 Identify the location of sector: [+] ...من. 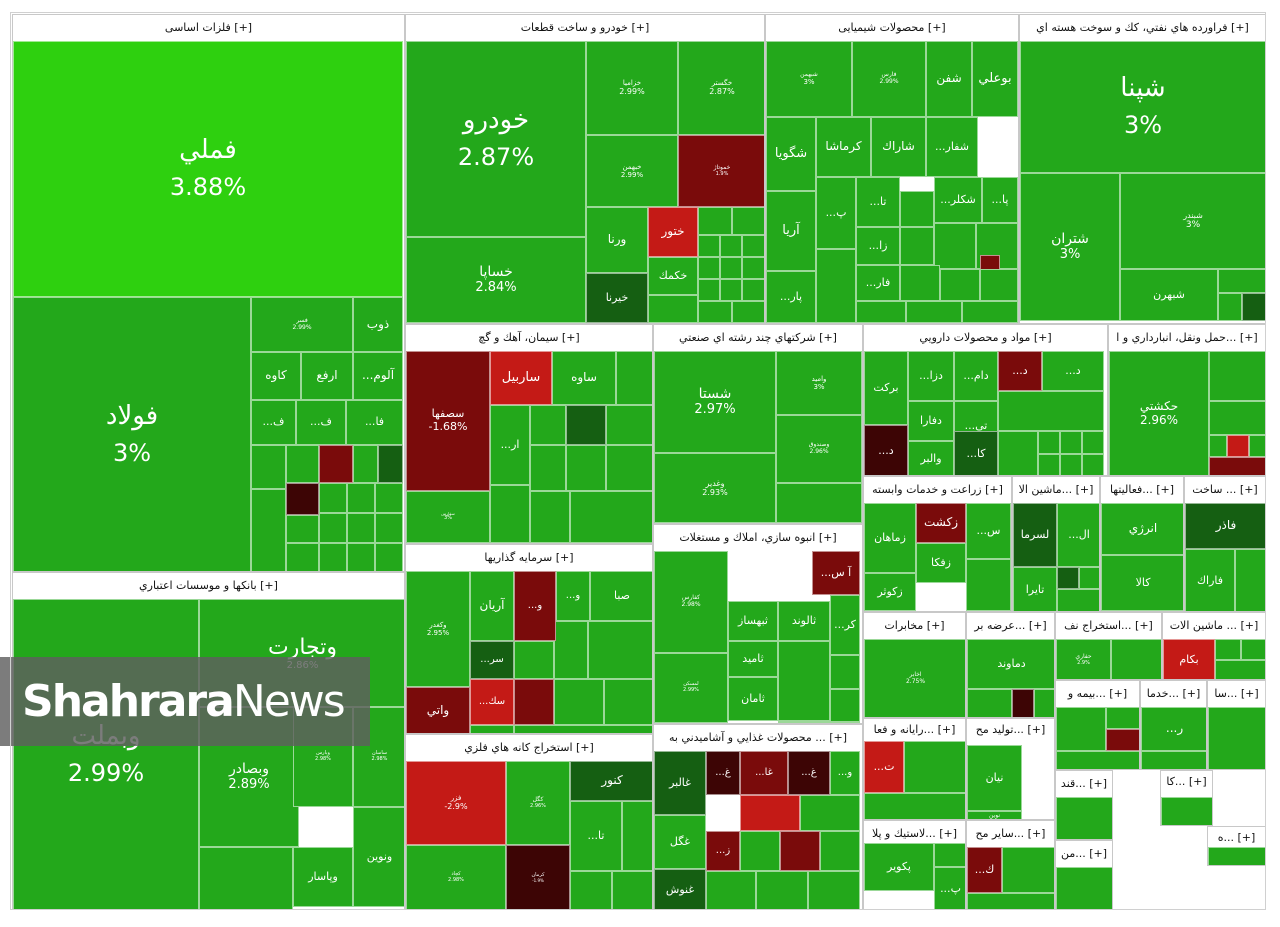
(1084, 875).